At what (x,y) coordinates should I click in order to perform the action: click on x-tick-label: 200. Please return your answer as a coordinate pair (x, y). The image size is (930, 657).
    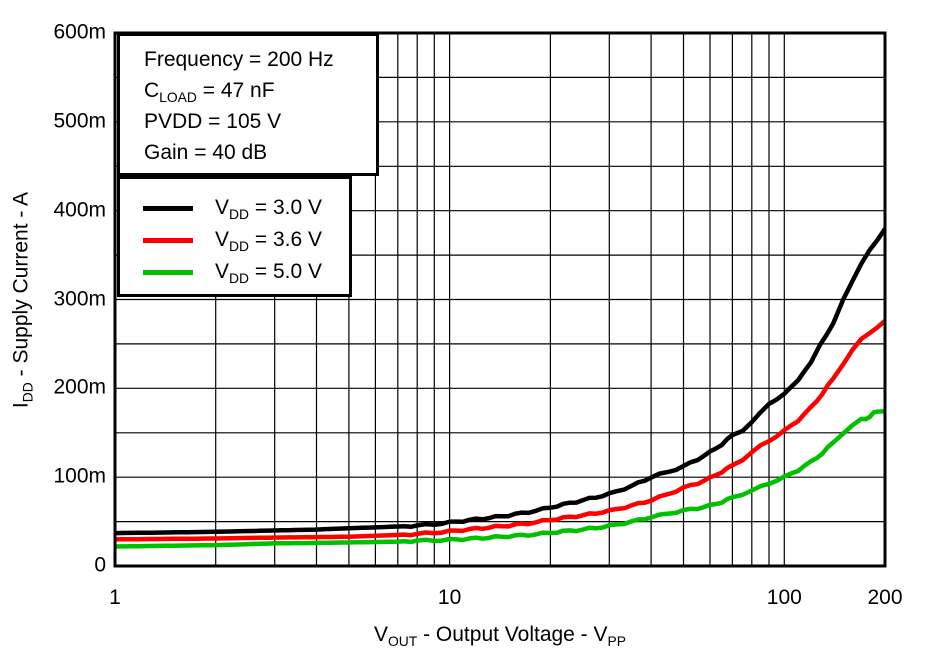
    Looking at the image, I should click on (885, 597).